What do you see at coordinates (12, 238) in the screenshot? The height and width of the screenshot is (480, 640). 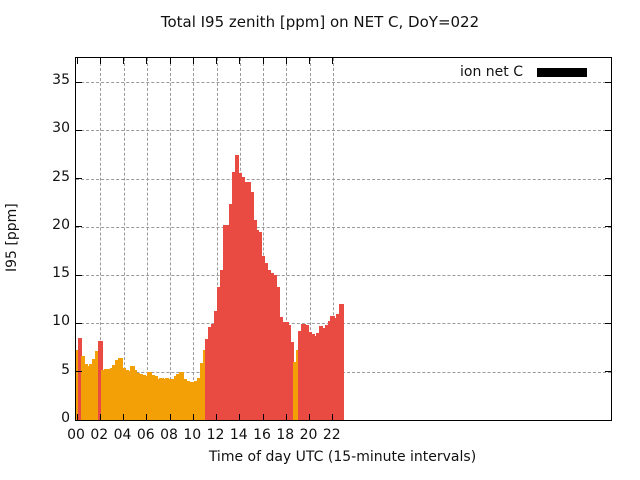 I see `y-axis-title: I95 [ppm]` at bounding box center [12, 238].